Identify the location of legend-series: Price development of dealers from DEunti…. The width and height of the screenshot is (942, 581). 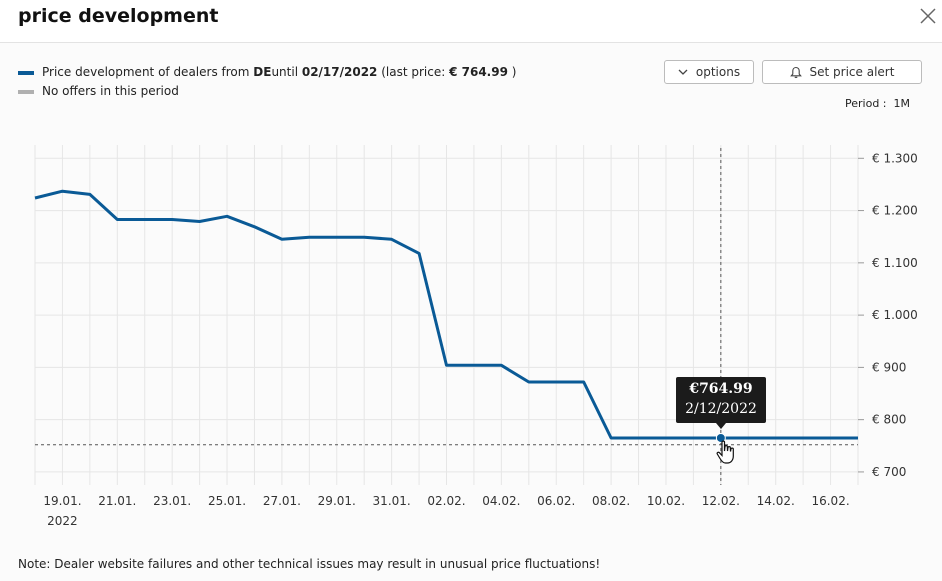
(267, 72).